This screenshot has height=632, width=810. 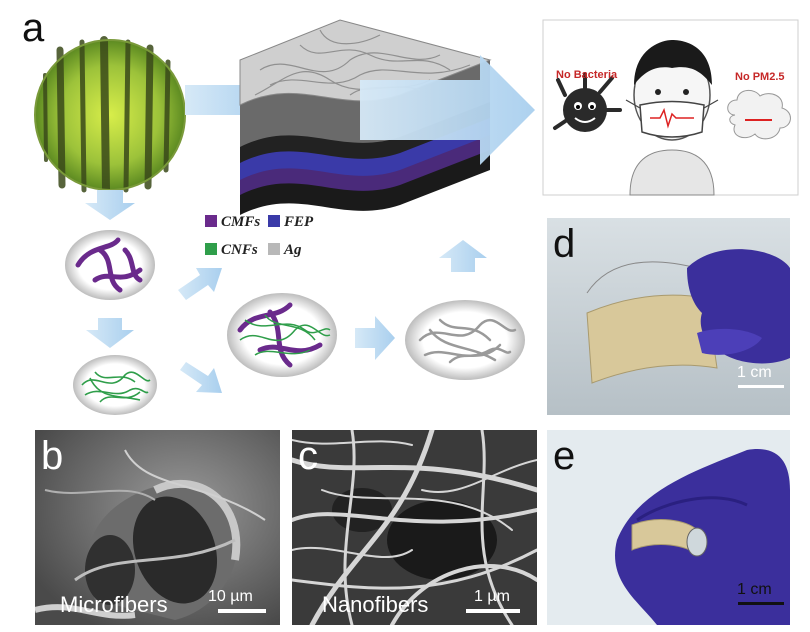 I want to click on material-legend: CMFs FEP CNFs Ag, so click(x=259, y=236).